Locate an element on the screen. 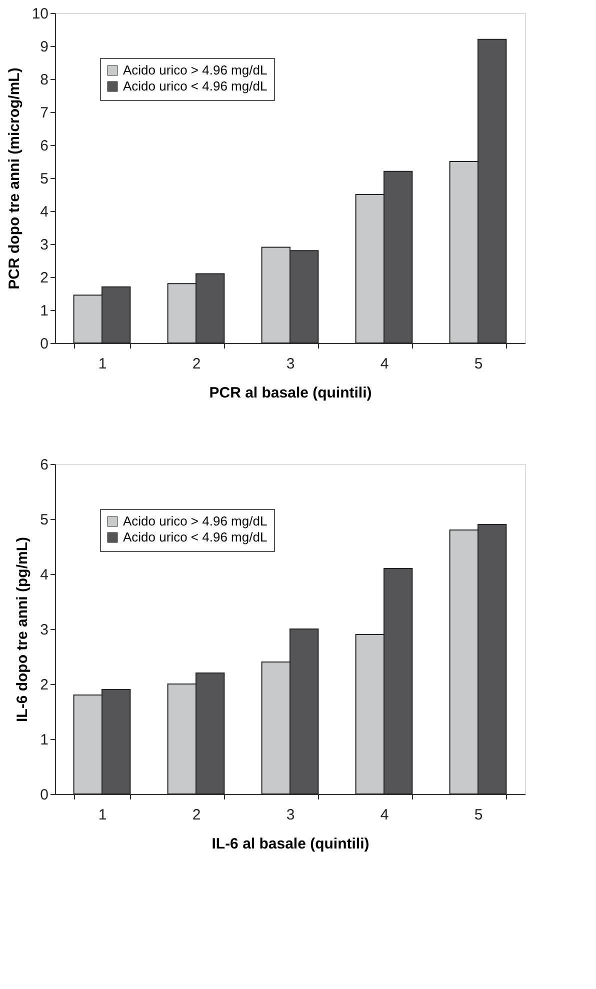  y-axis-title: PCR dopo tre anni (microg/mL) is located at coordinates (14, 179).